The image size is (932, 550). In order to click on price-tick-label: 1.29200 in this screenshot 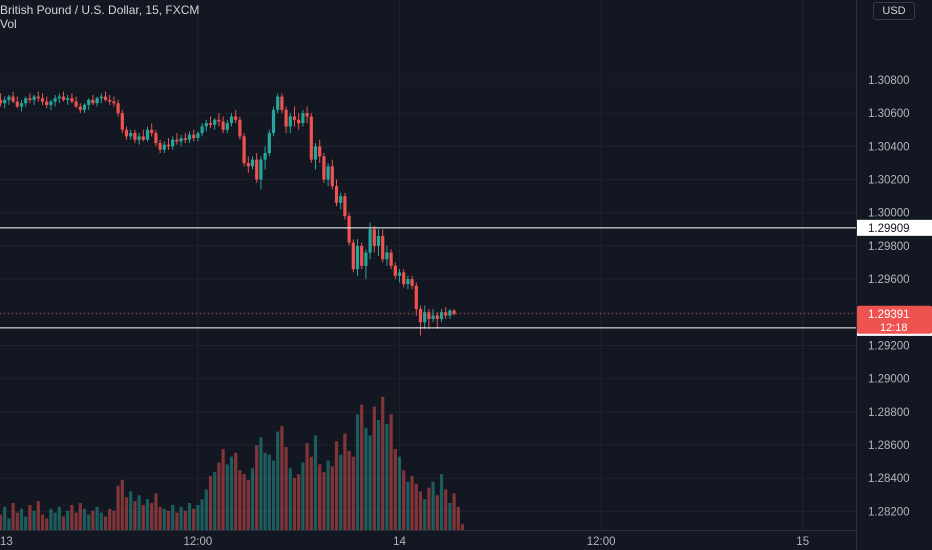, I will do `click(889, 346)`.